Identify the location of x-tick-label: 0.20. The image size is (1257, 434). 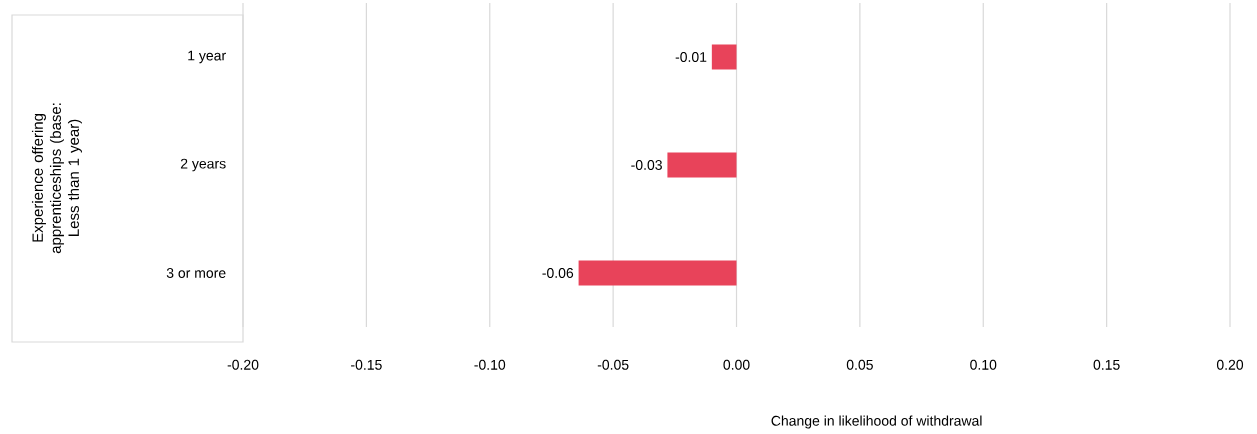
(1230, 364).